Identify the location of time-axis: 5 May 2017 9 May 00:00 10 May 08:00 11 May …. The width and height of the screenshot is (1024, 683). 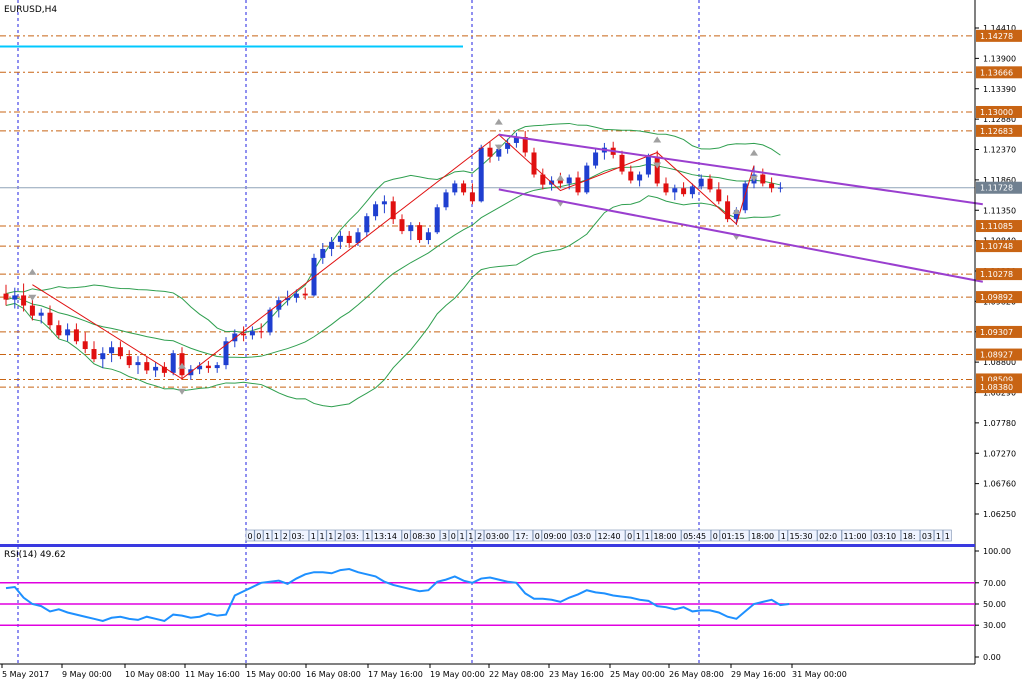
(487, 671).